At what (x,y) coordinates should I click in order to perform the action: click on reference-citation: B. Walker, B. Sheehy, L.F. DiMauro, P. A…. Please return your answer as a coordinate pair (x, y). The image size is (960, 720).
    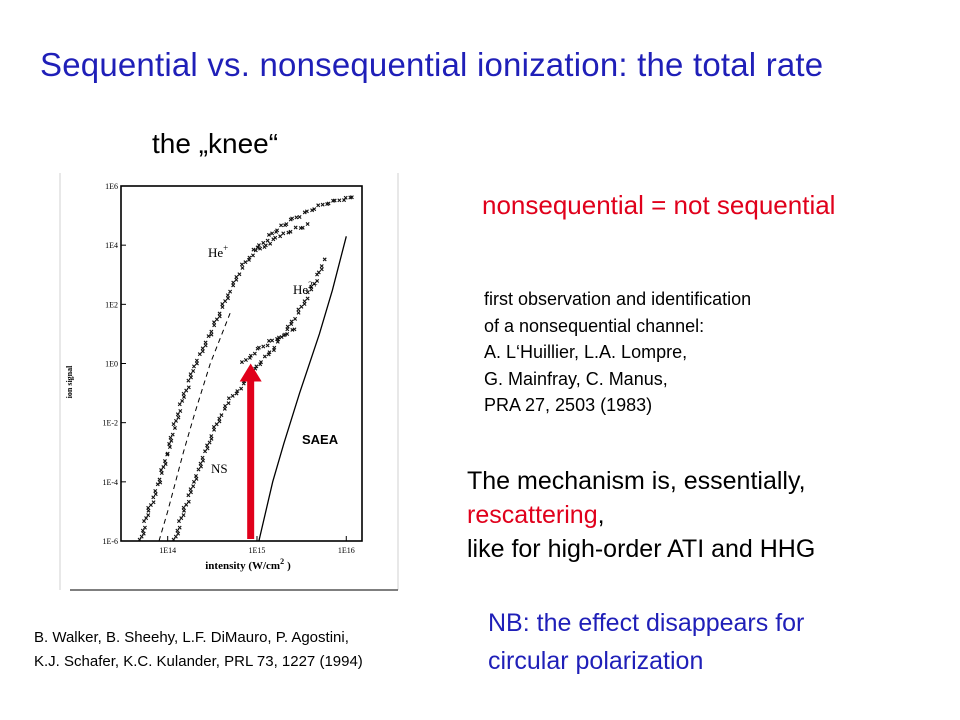
    Looking at the image, I should click on (198, 650).